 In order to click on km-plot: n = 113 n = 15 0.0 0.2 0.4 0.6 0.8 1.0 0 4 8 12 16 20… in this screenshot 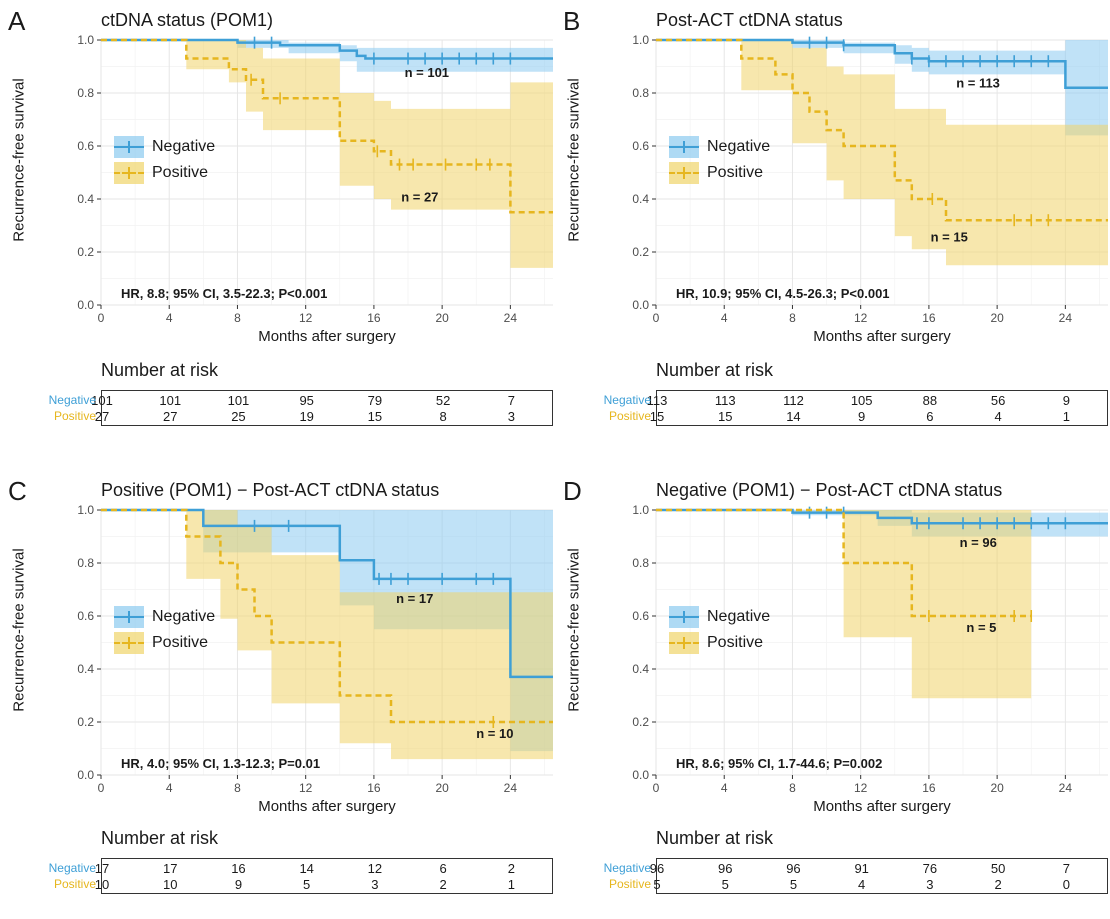, I will do `click(870, 179)`.